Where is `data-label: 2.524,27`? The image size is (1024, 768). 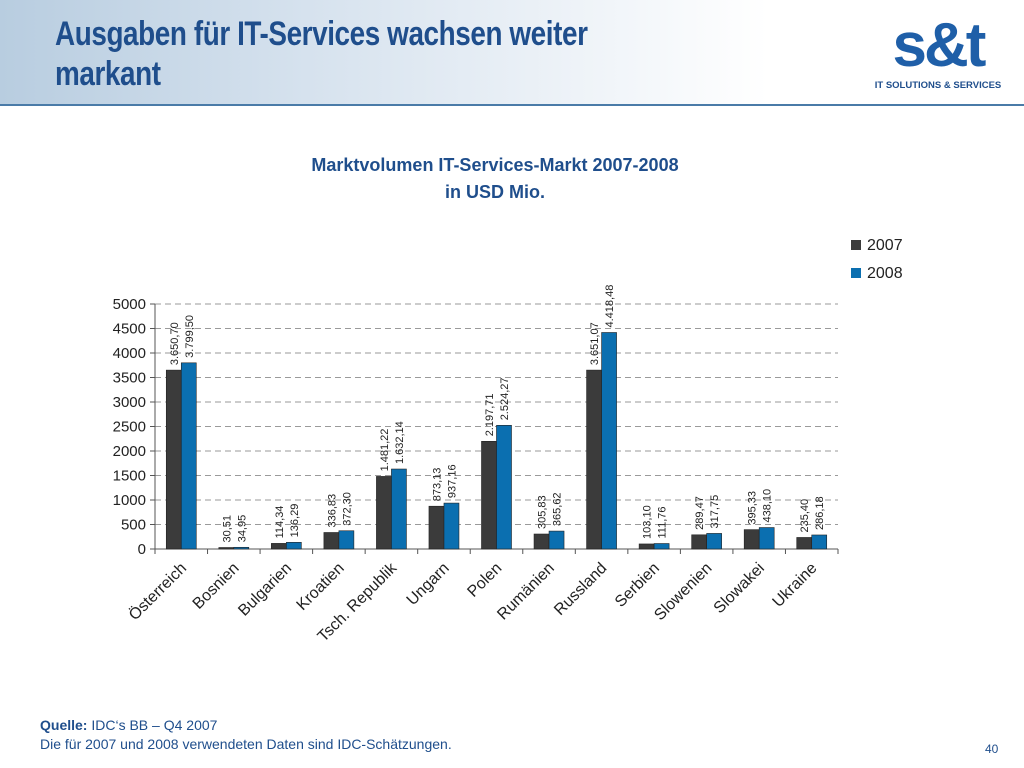 data-label: 2.524,27 is located at coordinates (505, 398).